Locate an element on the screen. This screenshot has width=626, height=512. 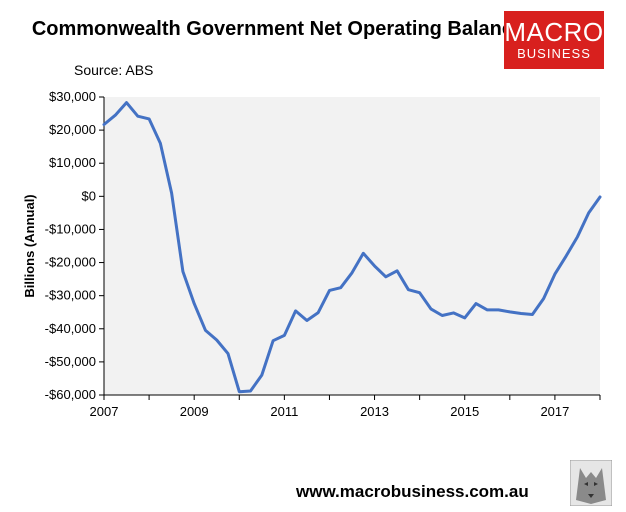
logo-line-1: MACRO is located at coordinates (554, 32).